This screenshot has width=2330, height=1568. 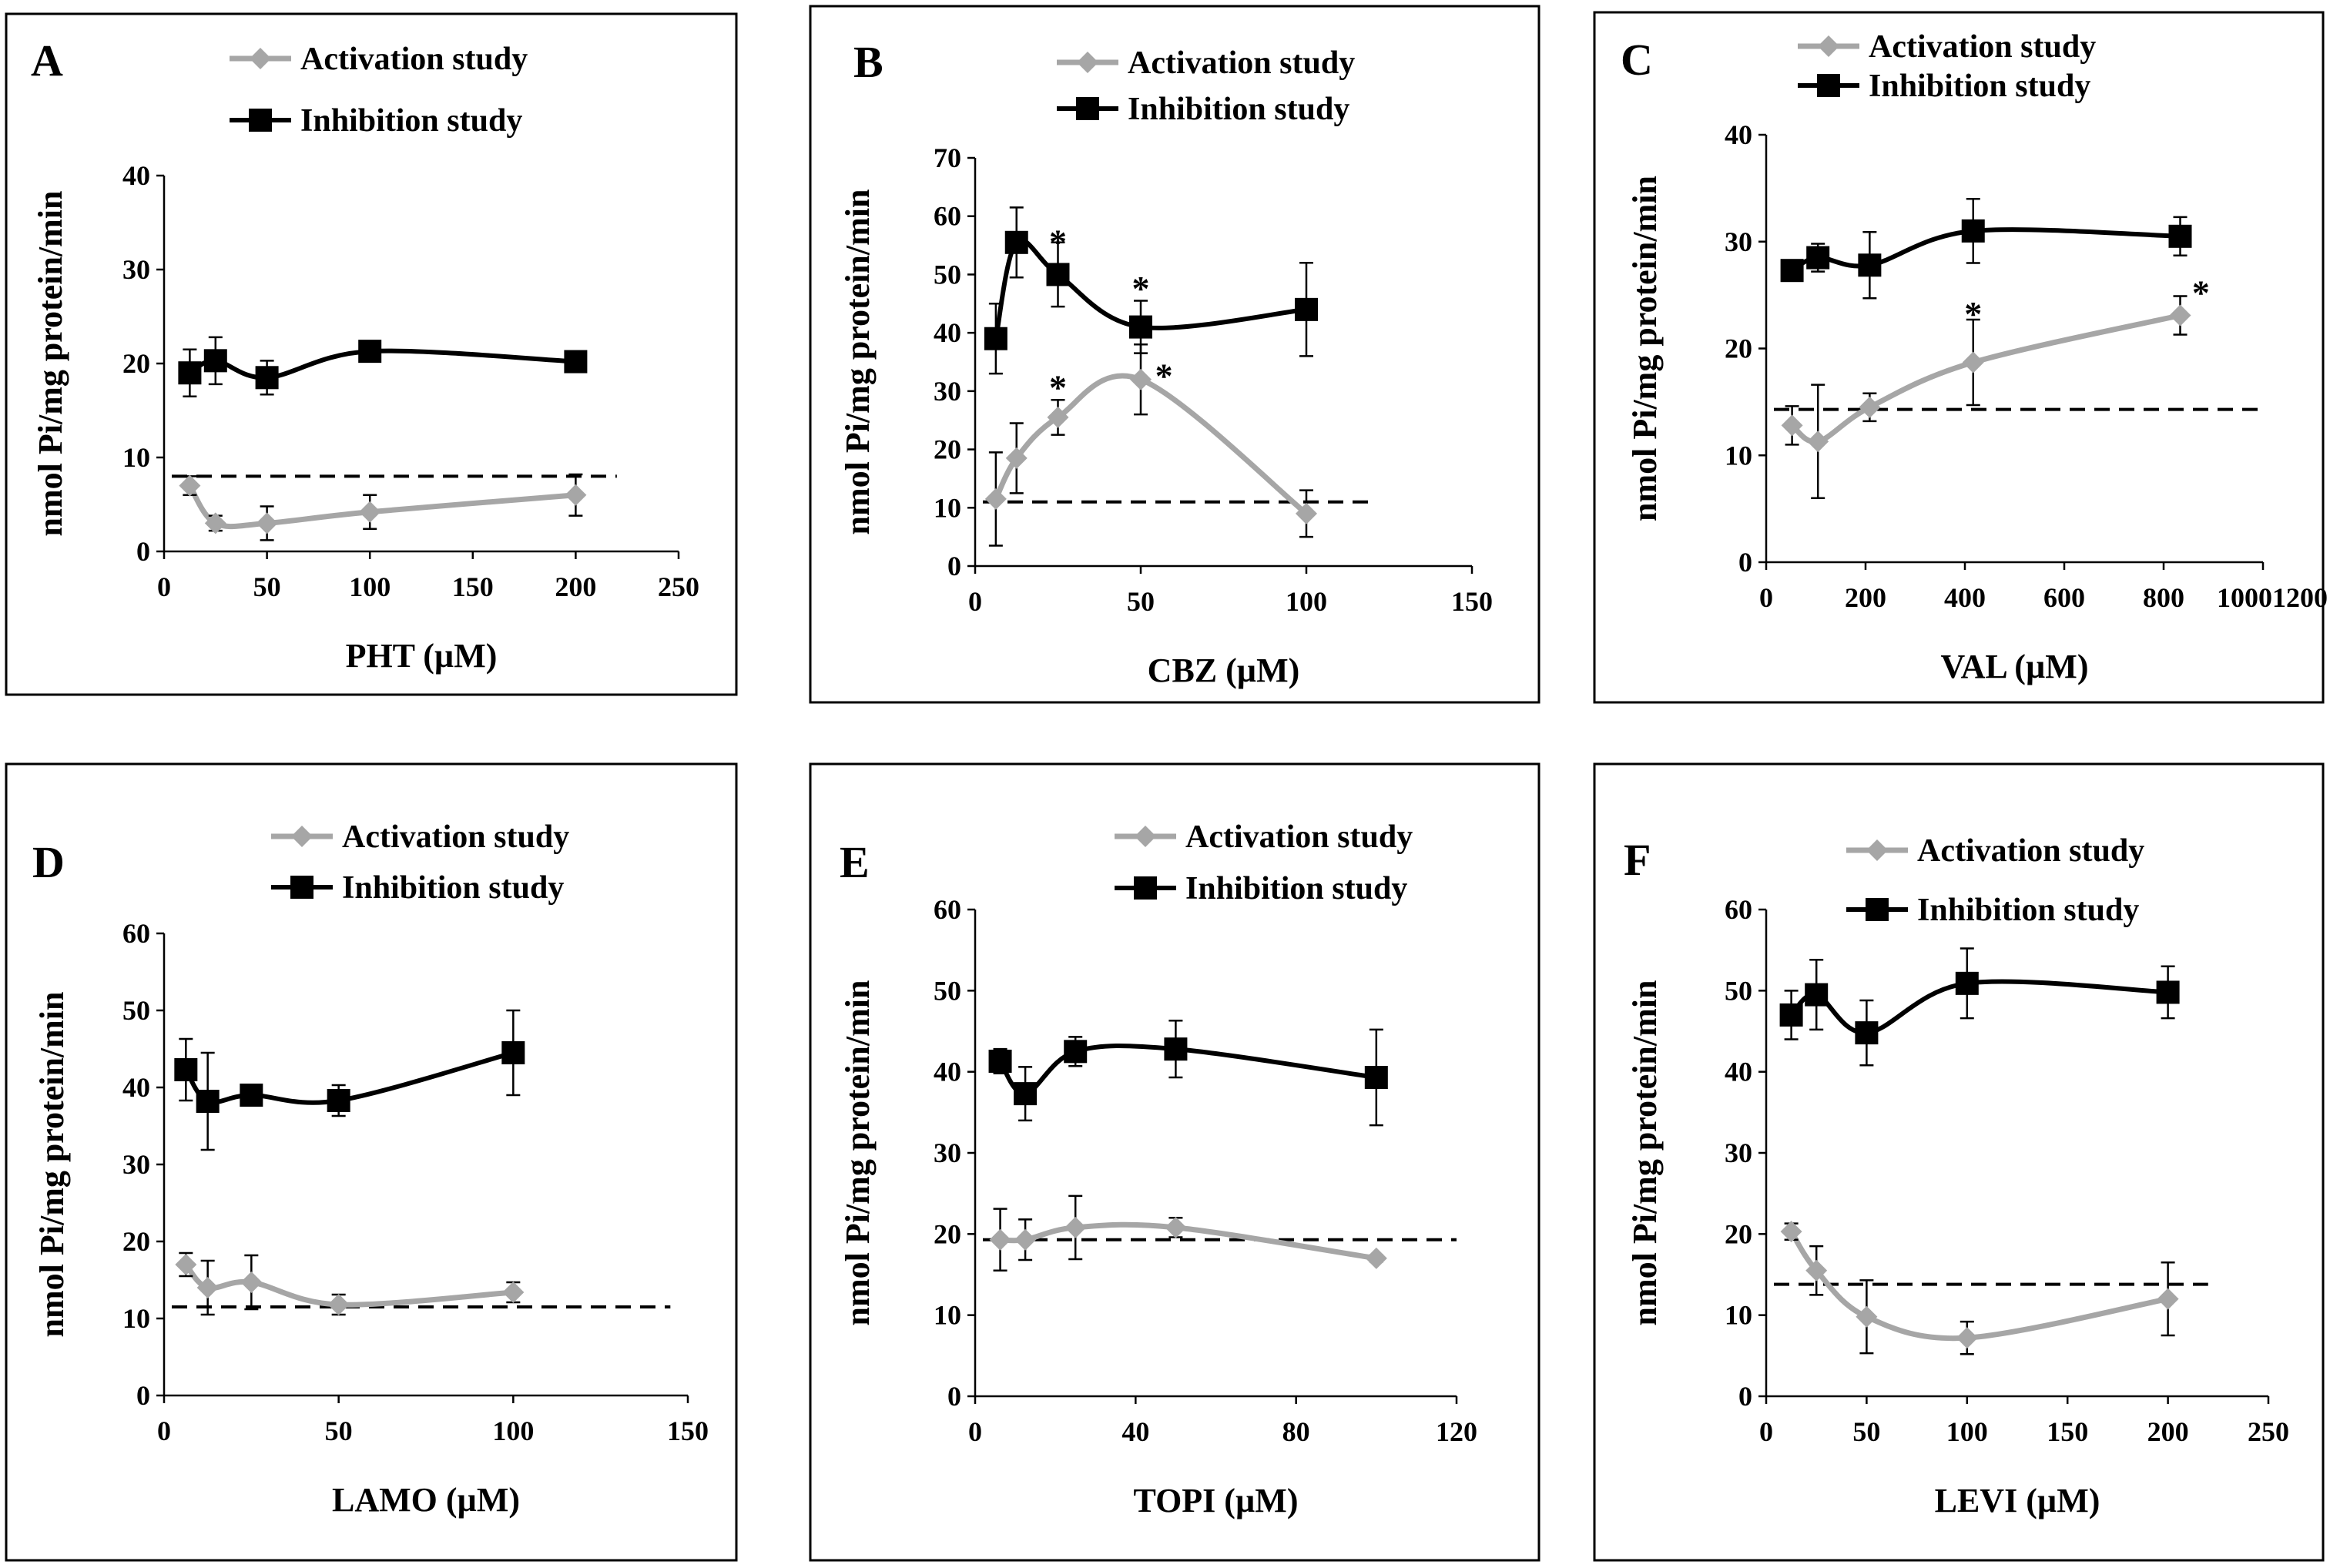 I want to click on x-axis-label: VAL (µM), so click(x=2015, y=666).